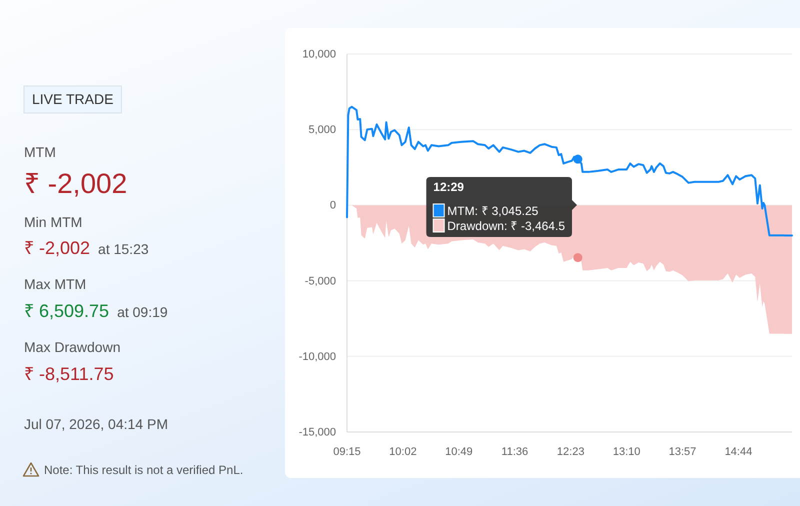 This screenshot has height=506, width=800. What do you see at coordinates (514, 452) in the screenshot?
I see `x-tick-label: 11:36` at bounding box center [514, 452].